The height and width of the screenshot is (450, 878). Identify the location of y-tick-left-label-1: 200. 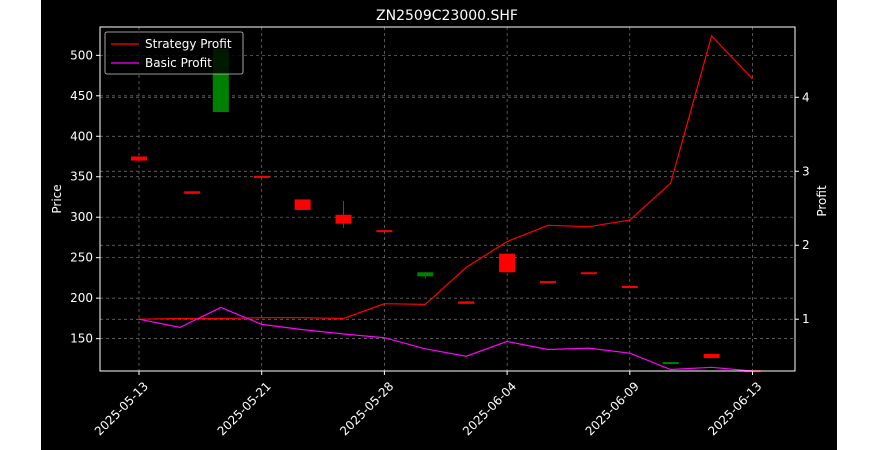
(81, 298).